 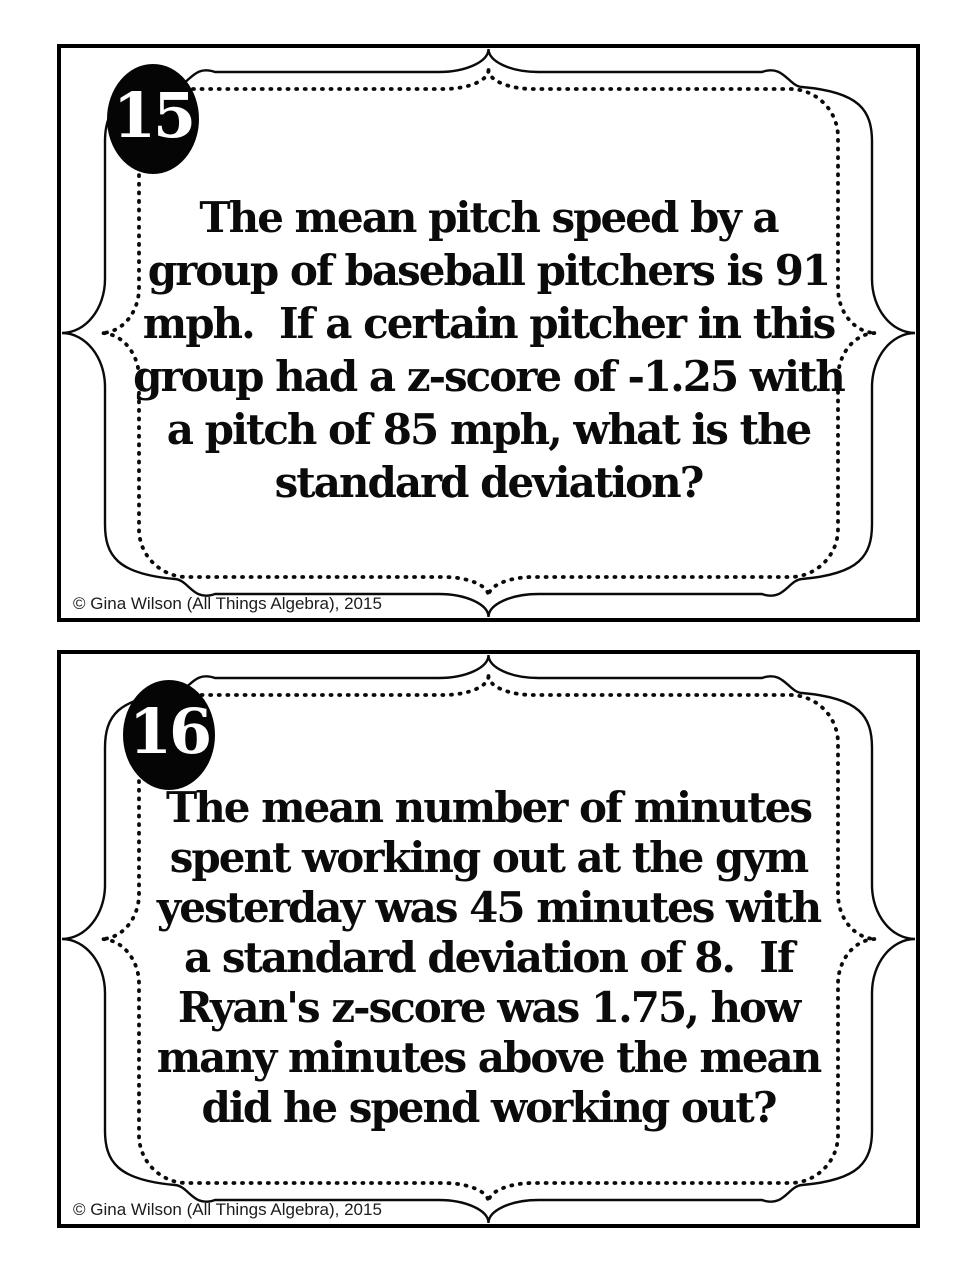 I want to click on question-line: The mean number of minutes, so click(x=489, y=807).